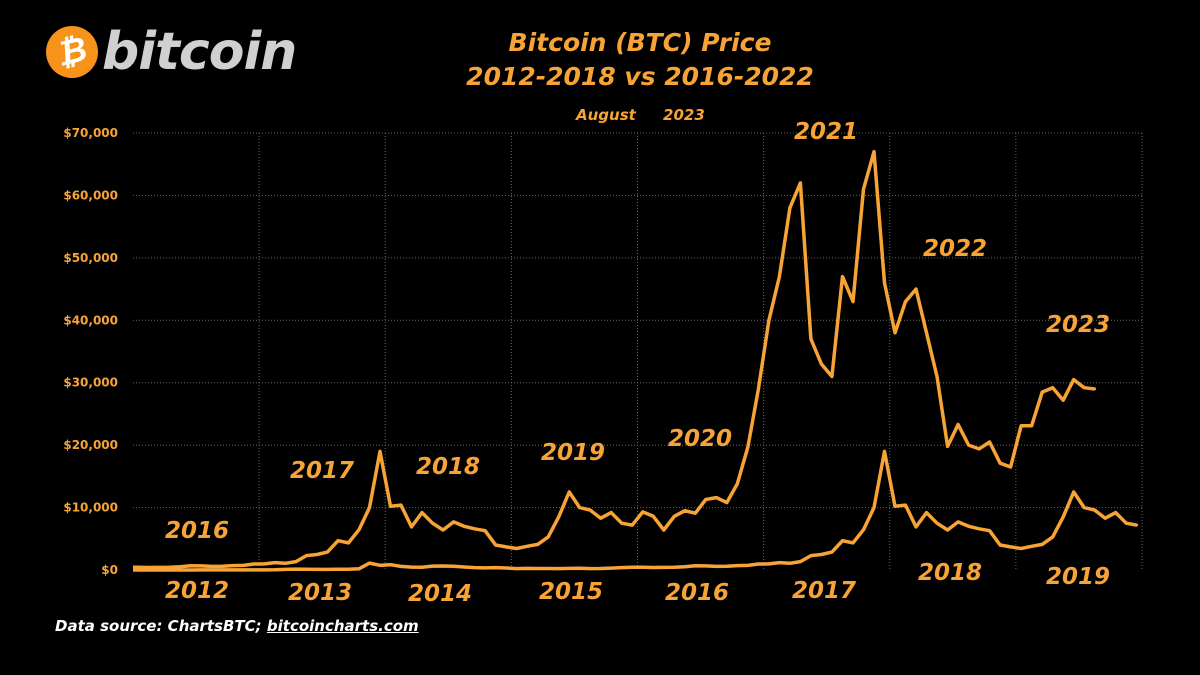 The image size is (1200, 675). I want to click on title-line-2: 2012-2018 vs 2016-2022, so click(640, 76).